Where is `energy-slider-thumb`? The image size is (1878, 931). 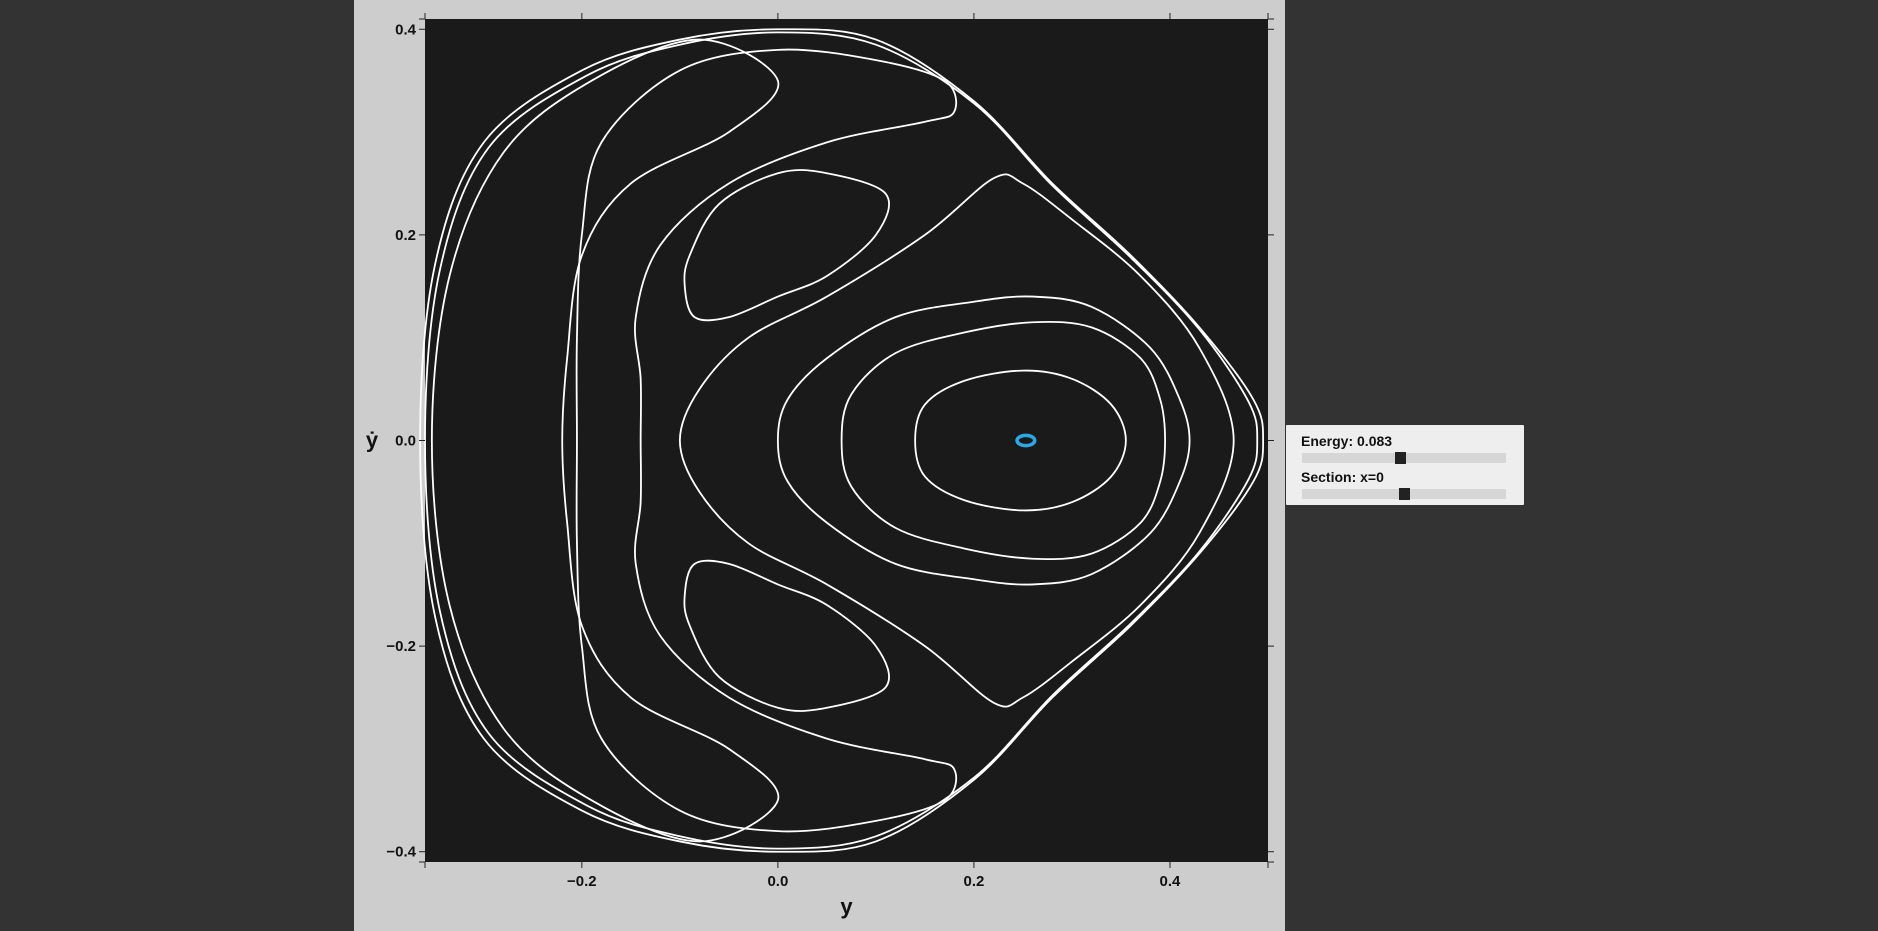
energy-slider-thumb is located at coordinates (1400, 458).